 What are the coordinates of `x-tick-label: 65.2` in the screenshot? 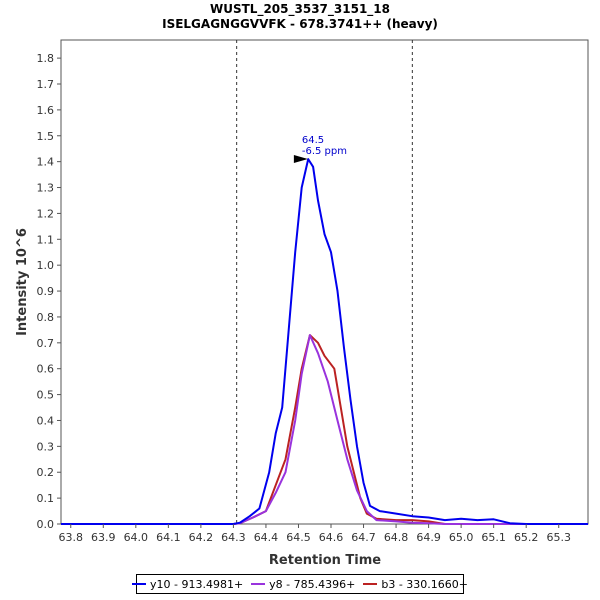 It's located at (526, 537).